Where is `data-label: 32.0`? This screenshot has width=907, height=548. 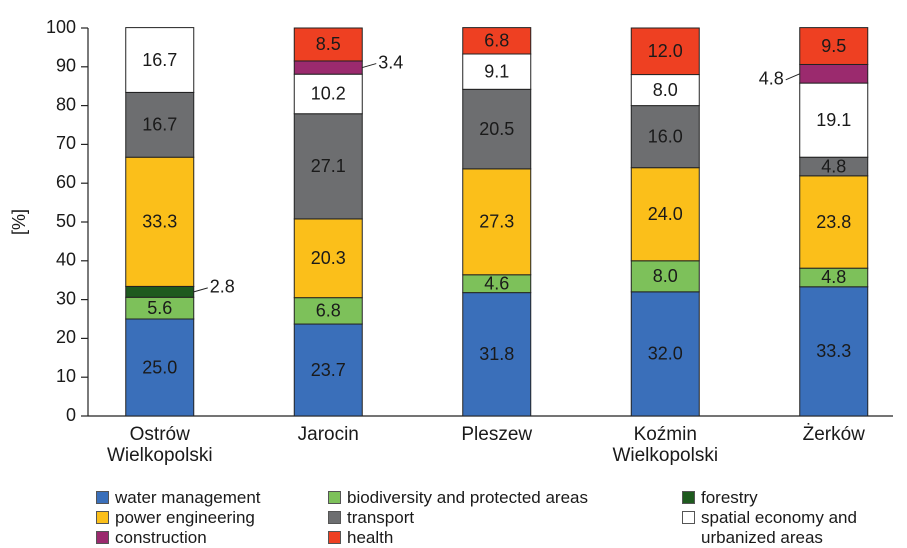 data-label: 32.0 is located at coordinates (665, 354).